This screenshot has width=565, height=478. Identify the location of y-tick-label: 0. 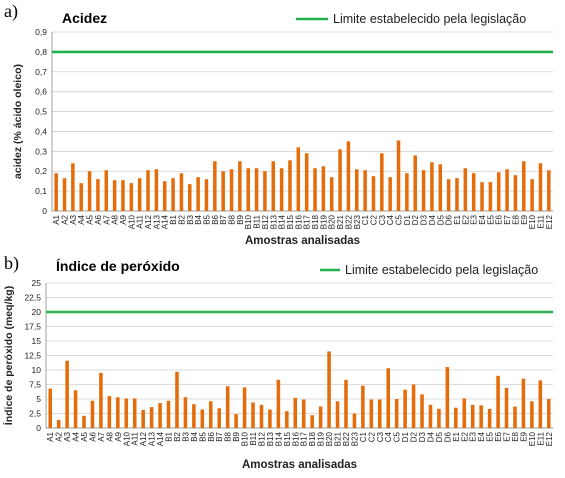
(44, 211).